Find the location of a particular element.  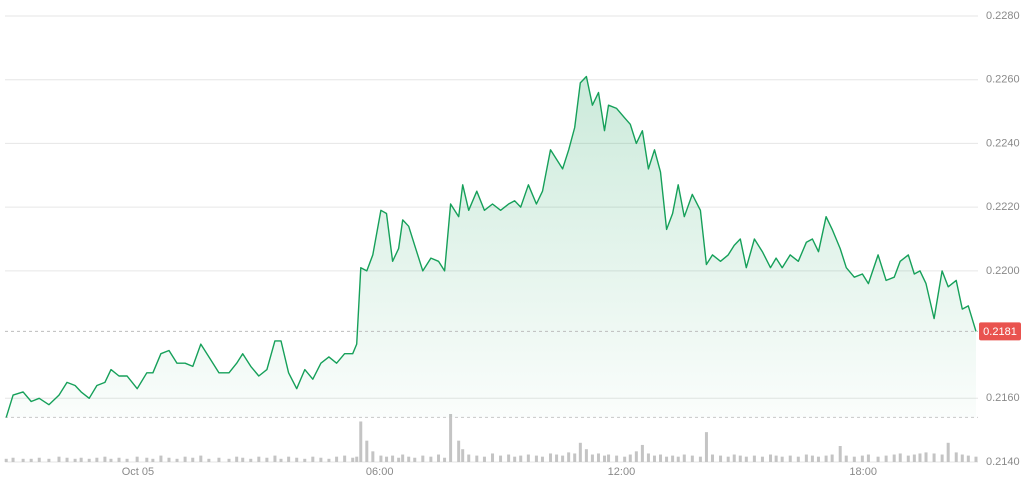

y-tick-label: 0.2220 is located at coordinates (1003, 207).